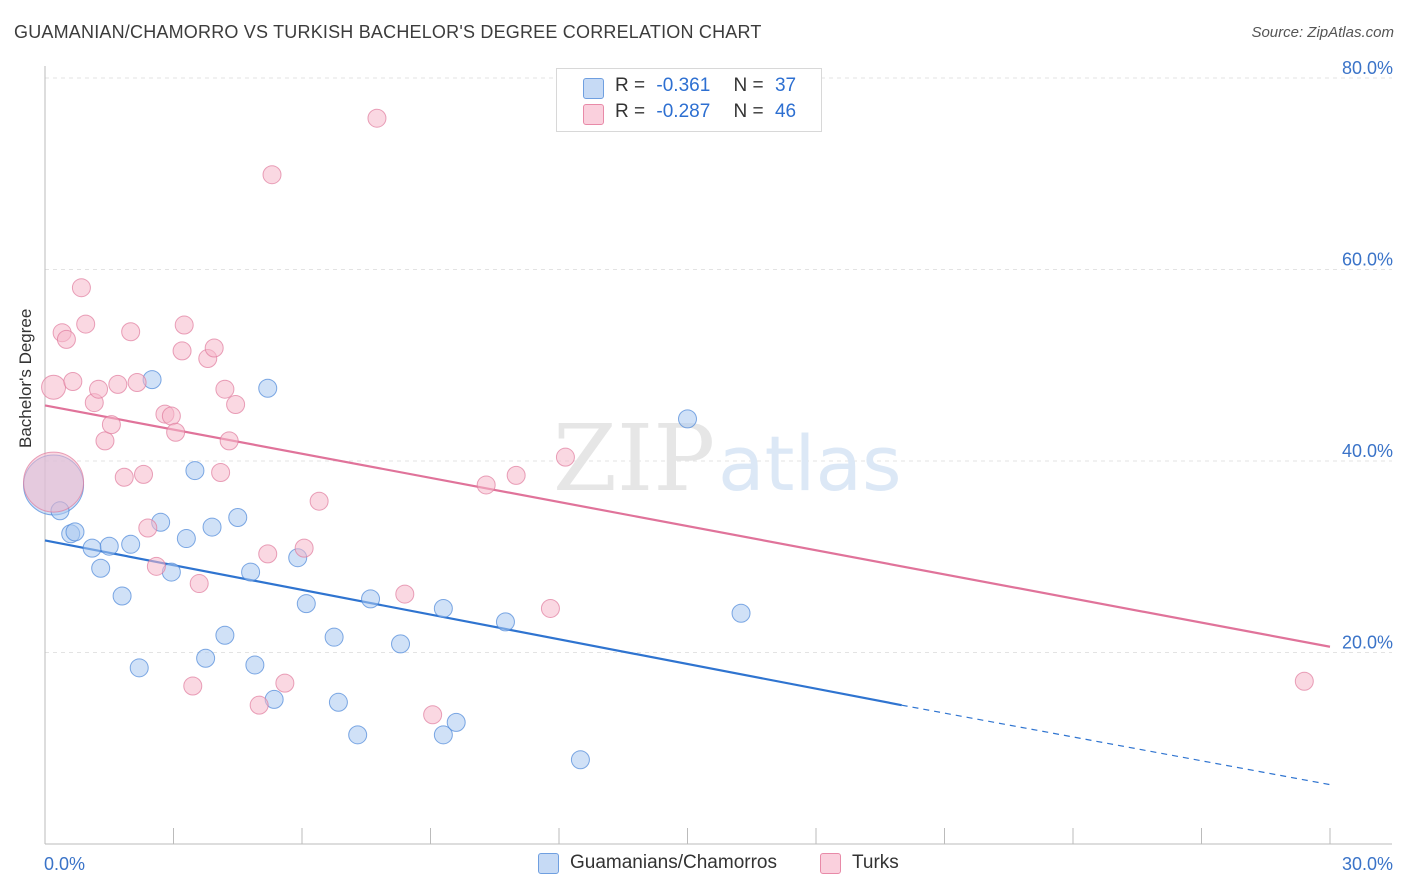 Image resolution: width=1406 pixels, height=892 pixels. What do you see at coordinates (875, 862) in the screenshot?
I see `series-label-turks: Turks` at bounding box center [875, 862].